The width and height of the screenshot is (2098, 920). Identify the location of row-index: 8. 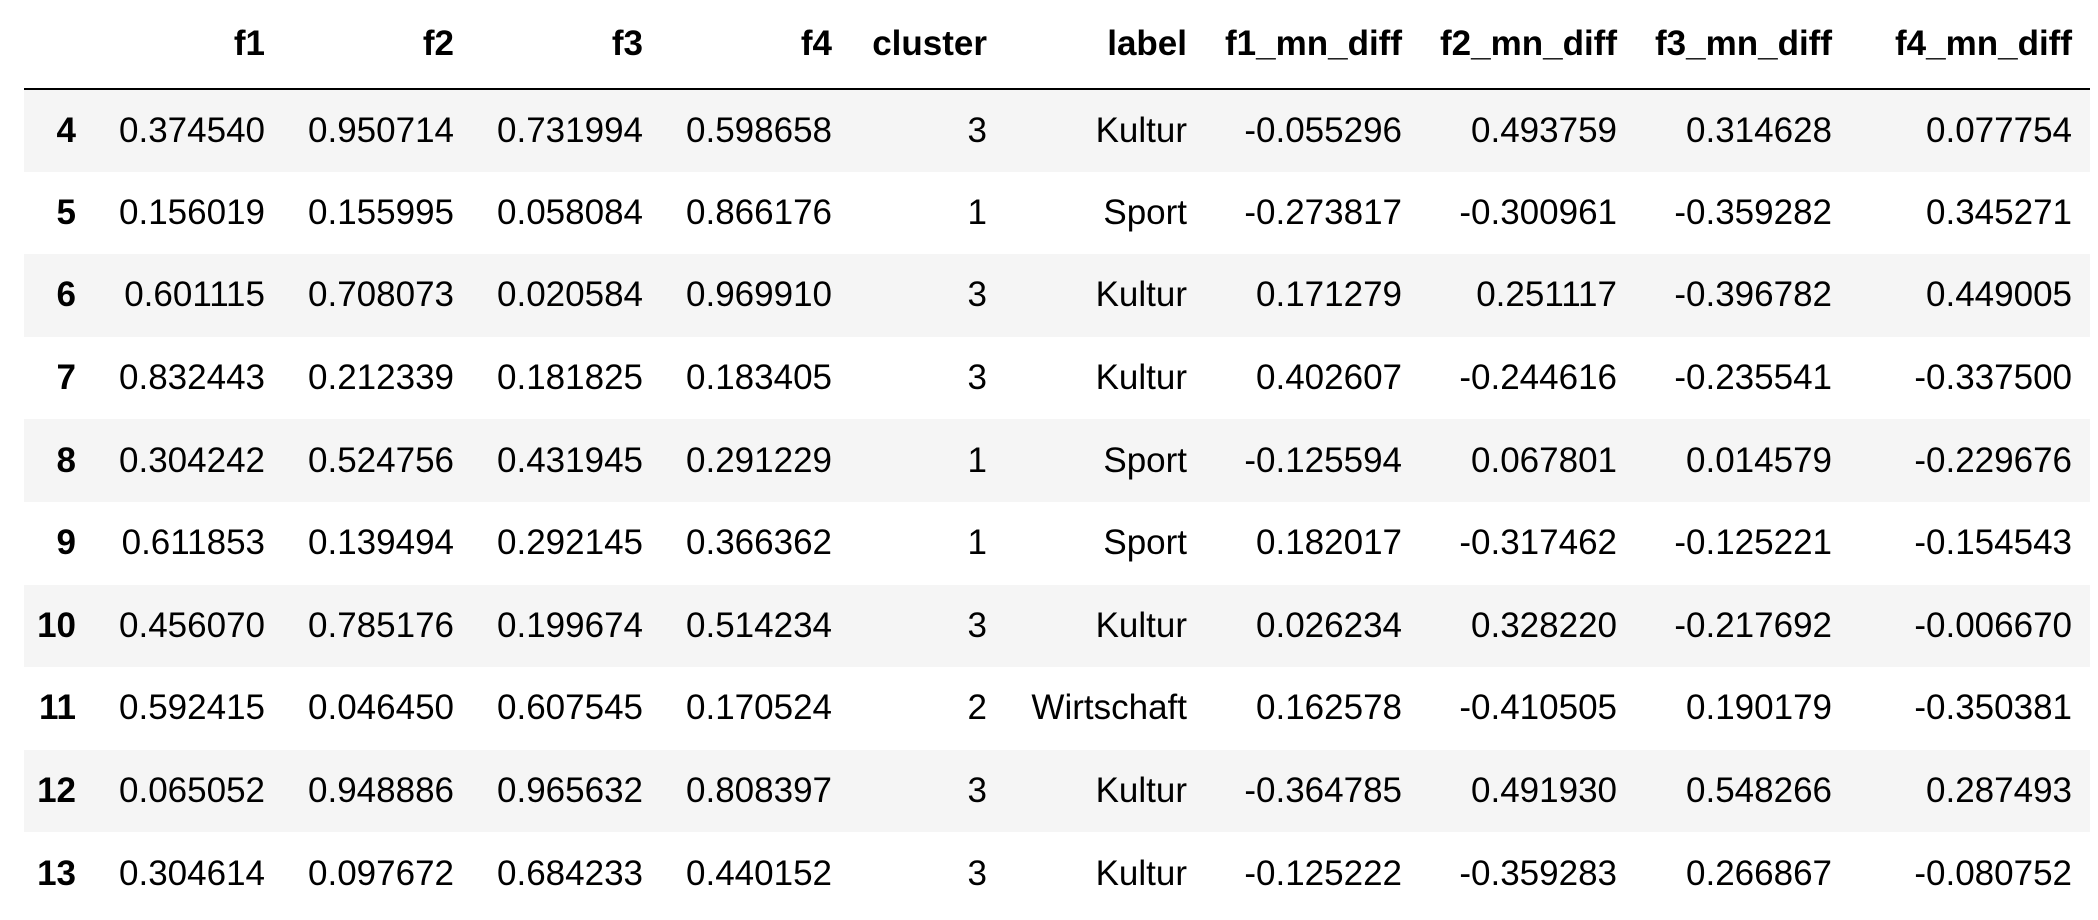
(66, 460).